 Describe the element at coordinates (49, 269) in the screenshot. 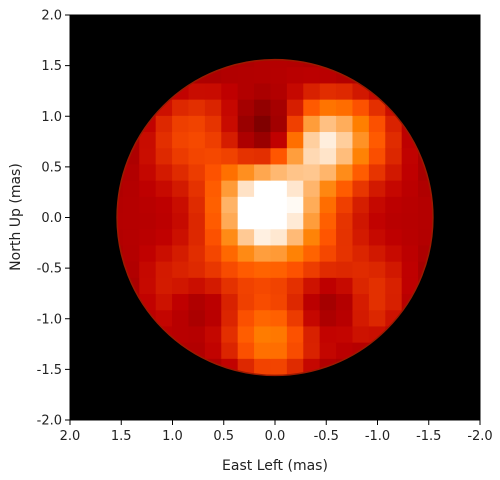

I see `y-tick-label: -0.5` at that location.